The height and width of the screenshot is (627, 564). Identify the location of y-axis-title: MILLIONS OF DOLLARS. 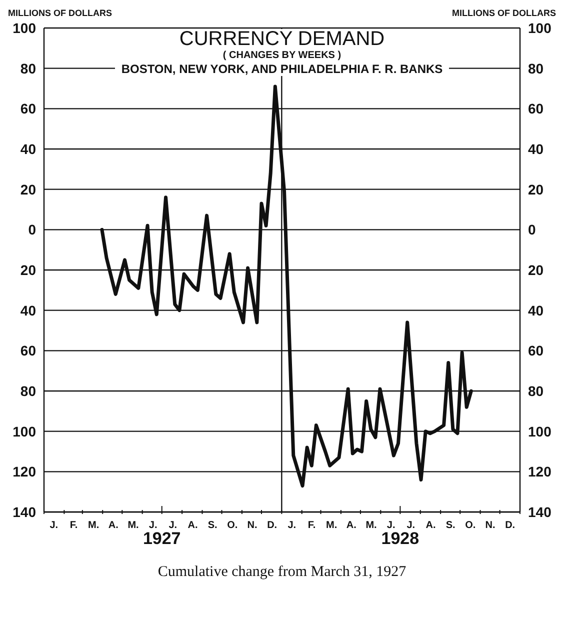
(60, 14).